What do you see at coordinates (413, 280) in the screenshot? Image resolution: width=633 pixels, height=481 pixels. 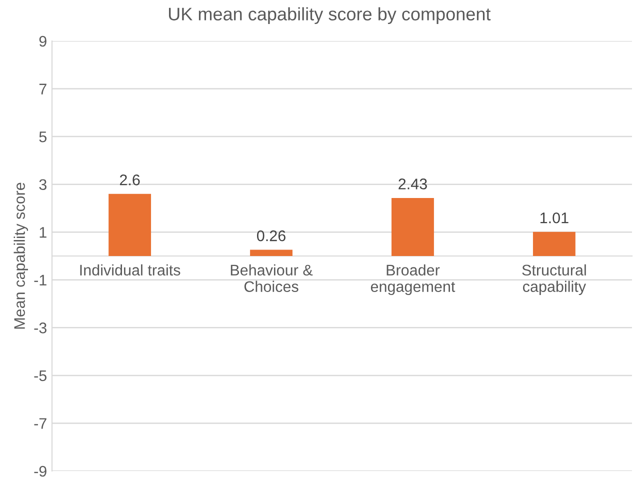 I see `x-tick-label: Broader engagement` at bounding box center [413, 280].